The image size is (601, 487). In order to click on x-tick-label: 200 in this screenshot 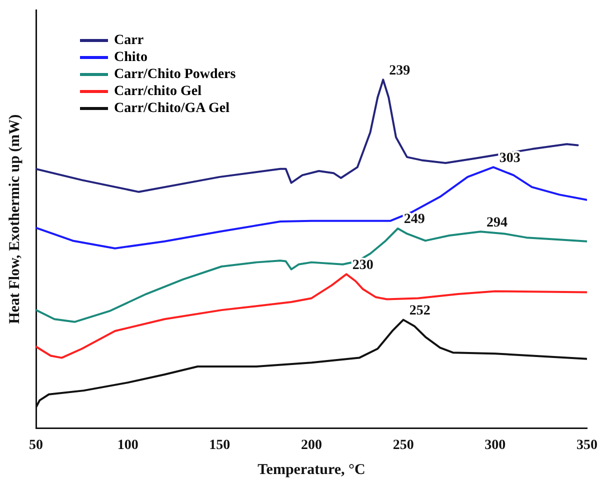, I will do `click(311, 446)`.